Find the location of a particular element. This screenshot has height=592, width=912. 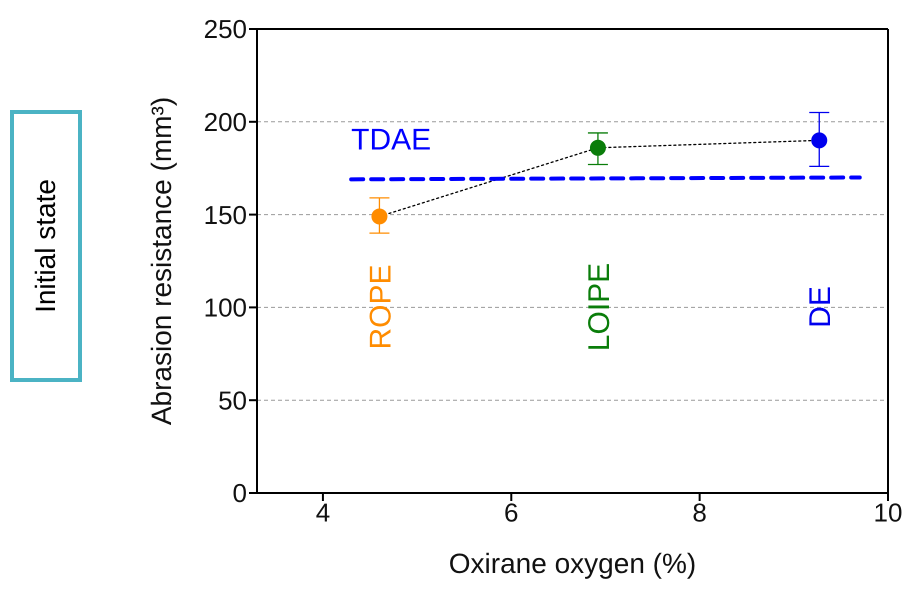

series-label: TDAE is located at coordinates (391, 139).